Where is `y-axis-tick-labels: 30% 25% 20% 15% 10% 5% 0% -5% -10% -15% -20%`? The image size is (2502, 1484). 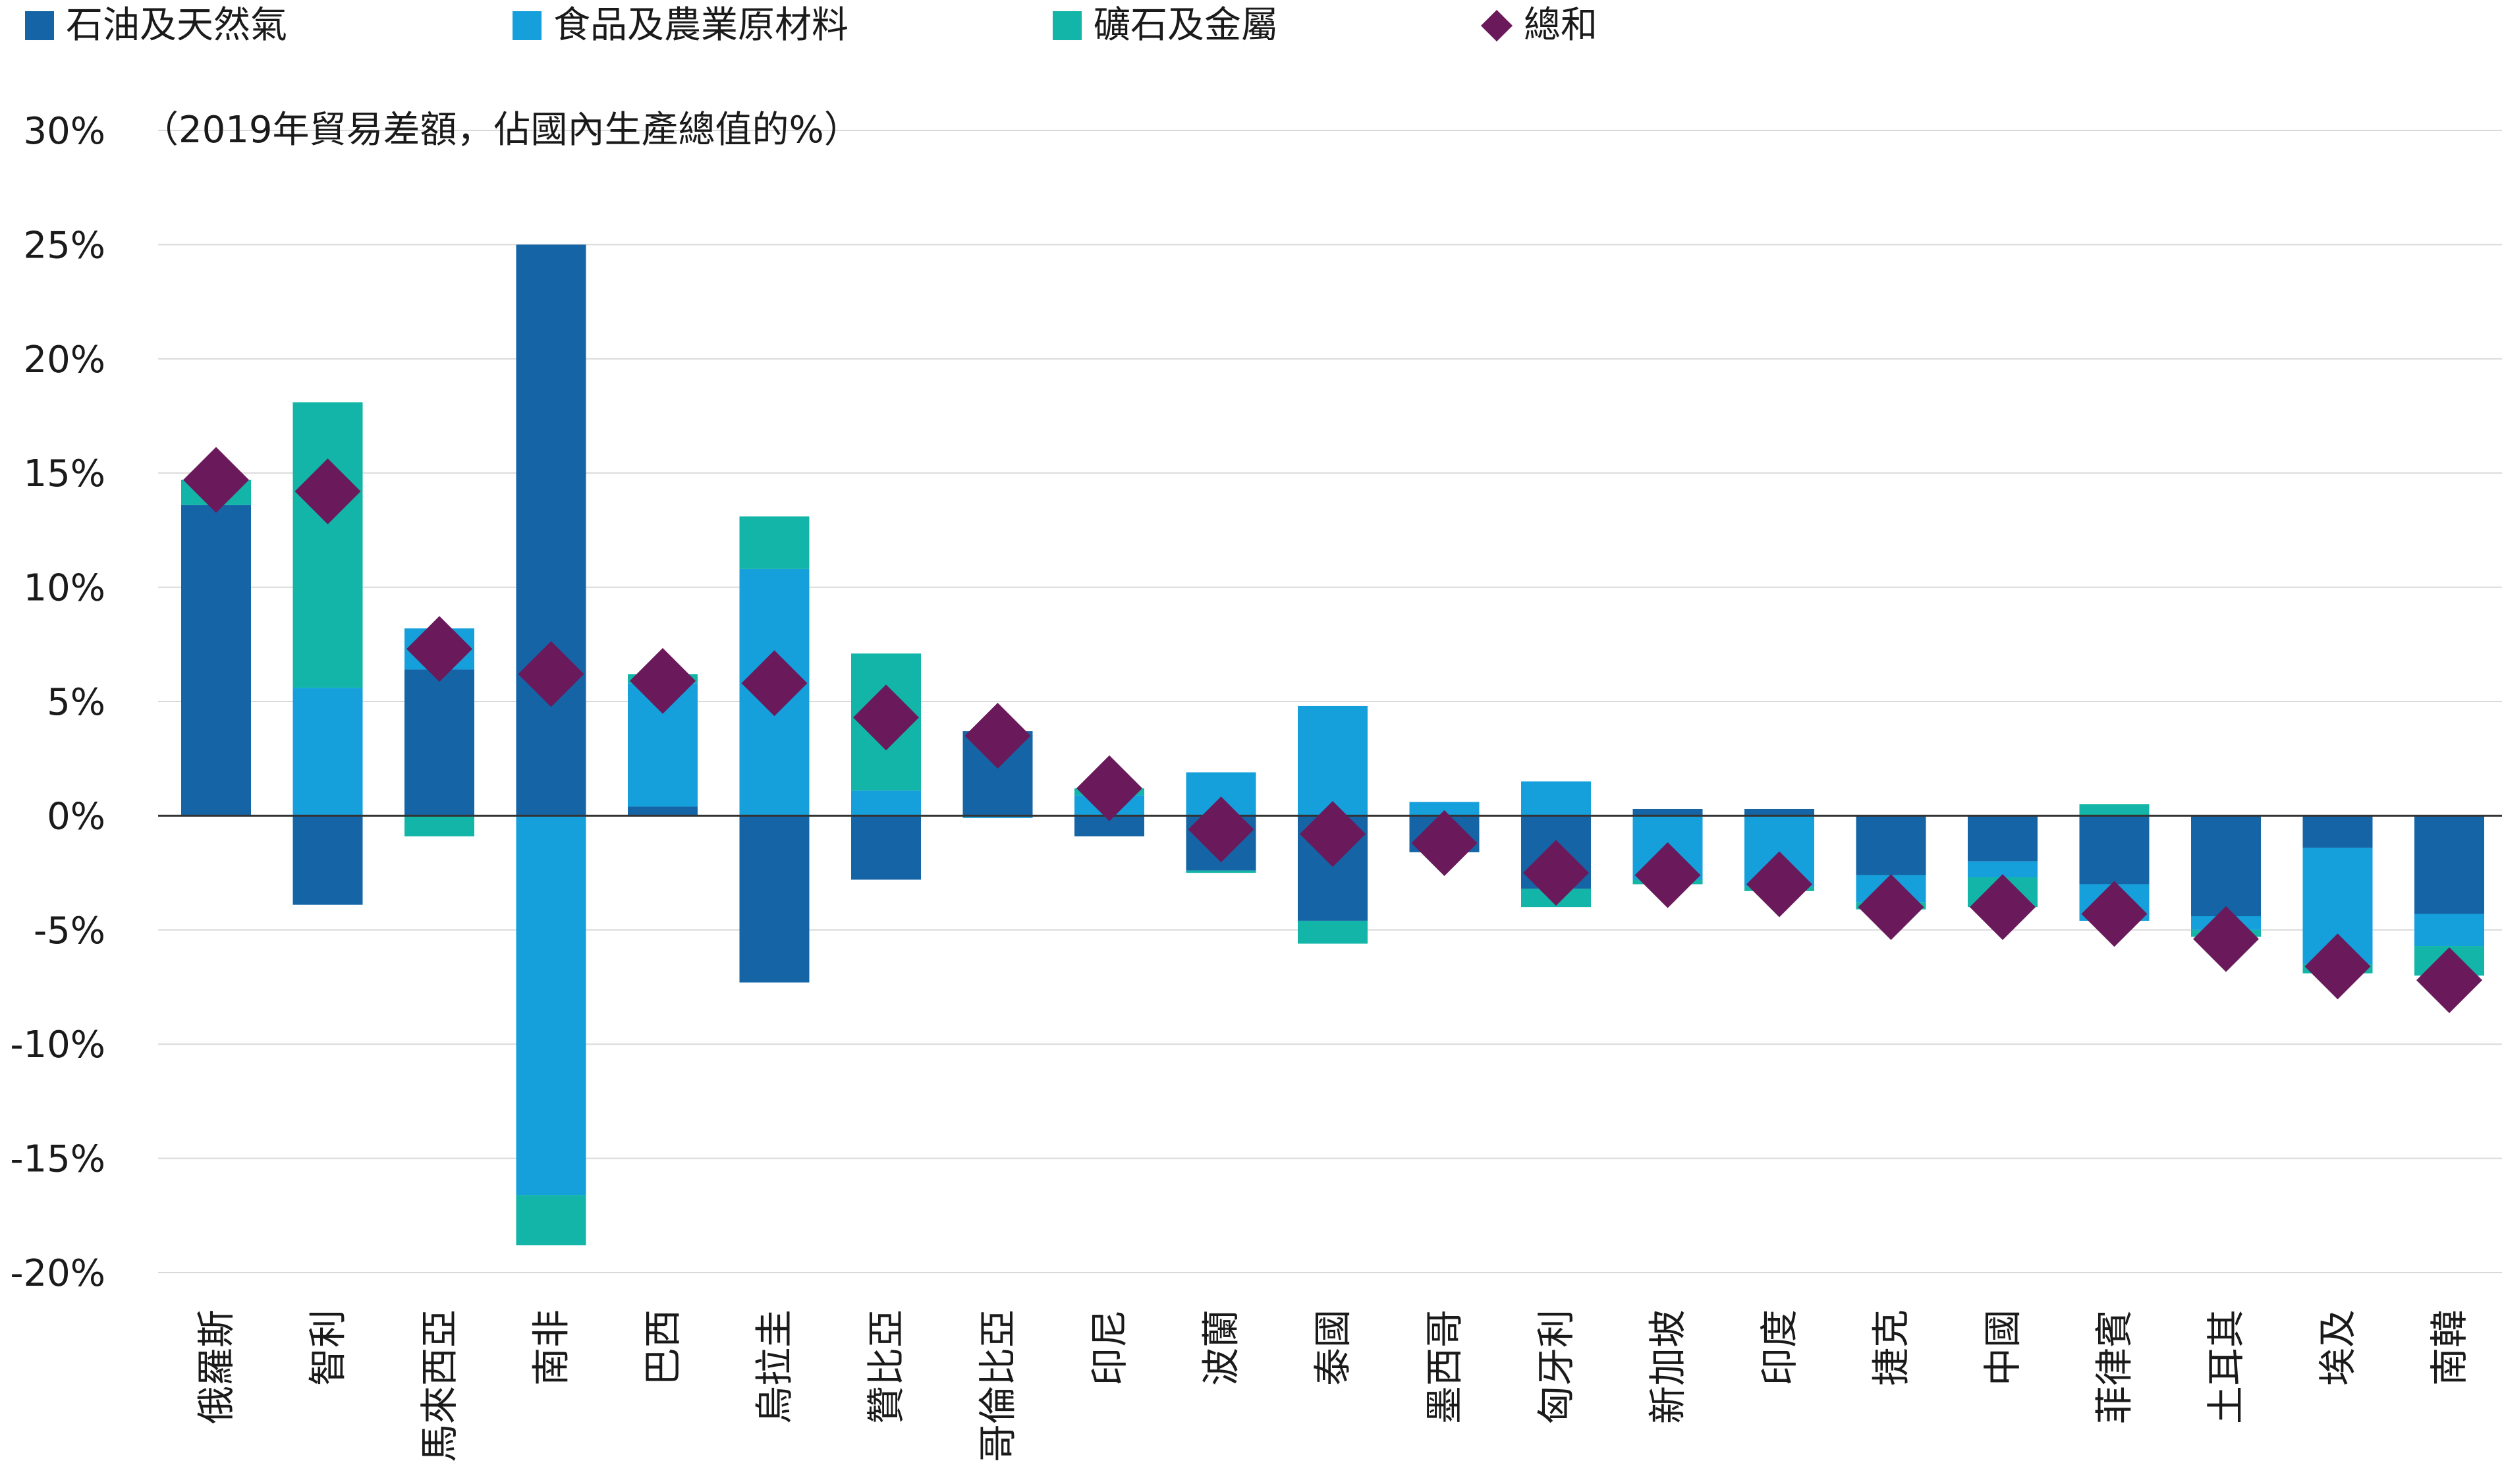 y-axis-tick-labels: 30% 25% 20% 15% 10% 5% 0% -5% -10% -15% -20% is located at coordinates (58, 702).